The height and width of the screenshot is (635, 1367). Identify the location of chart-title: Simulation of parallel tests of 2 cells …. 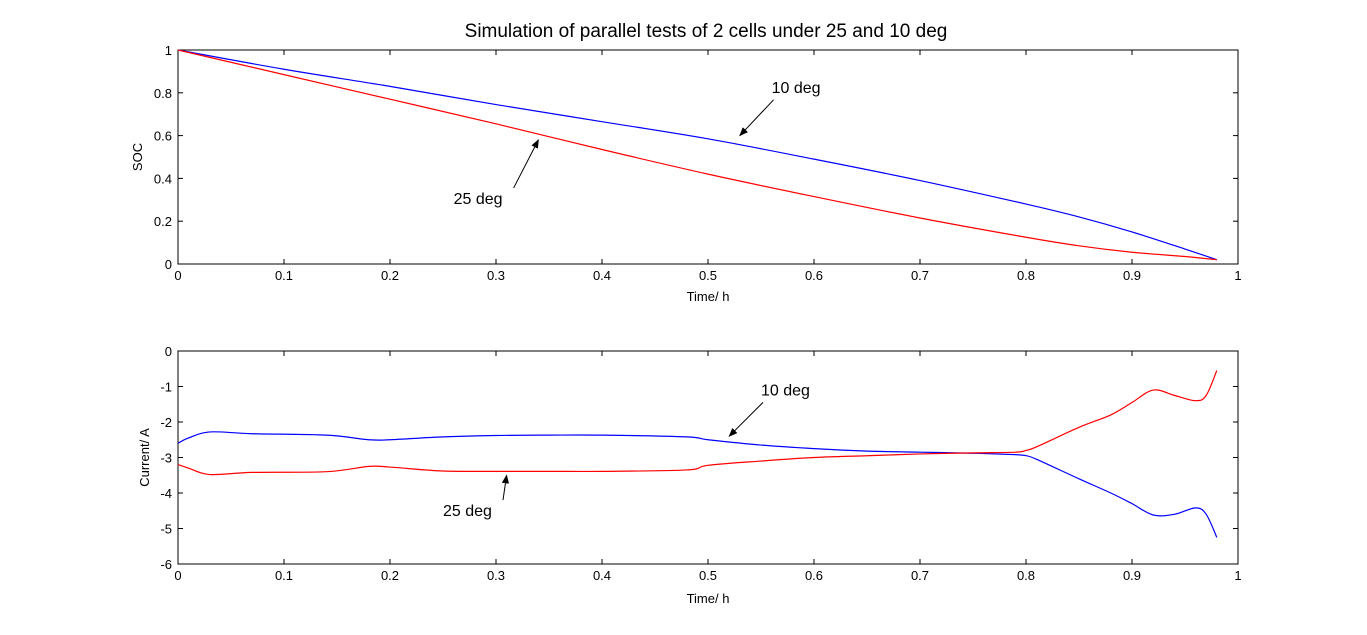
(706, 31).